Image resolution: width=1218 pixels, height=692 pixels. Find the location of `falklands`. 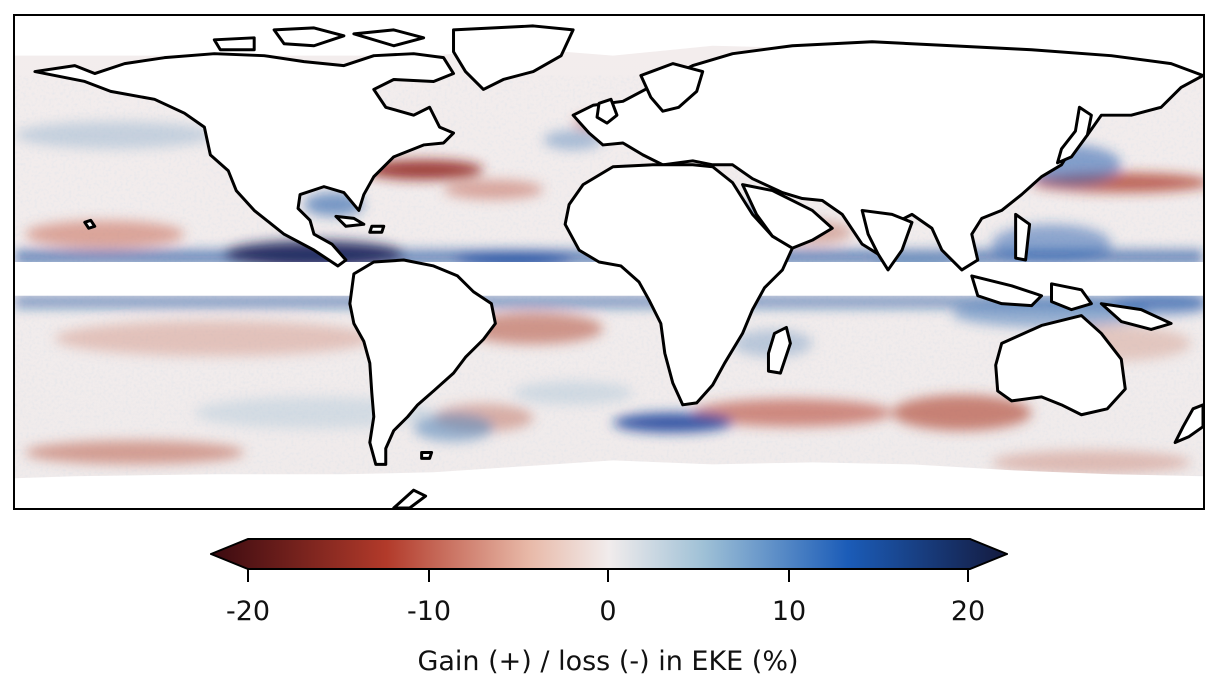

falklands is located at coordinates (427, 455).